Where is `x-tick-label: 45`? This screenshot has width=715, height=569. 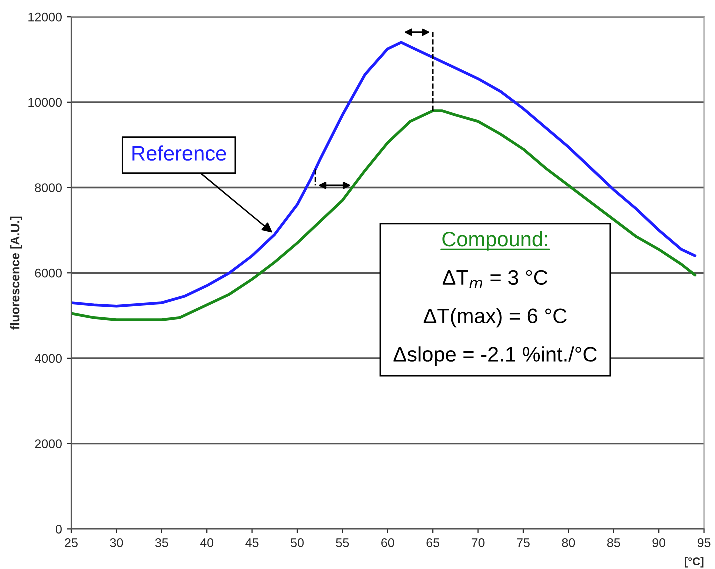
x-tick-label: 45 is located at coordinates (252, 543).